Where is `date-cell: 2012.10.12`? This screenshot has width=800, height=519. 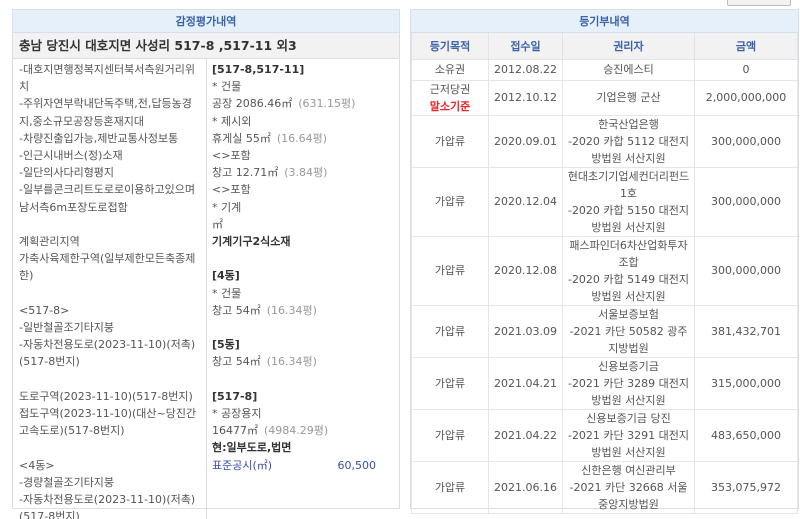
date-cell: 2012.10.12 is located at coordinates (525, 97).